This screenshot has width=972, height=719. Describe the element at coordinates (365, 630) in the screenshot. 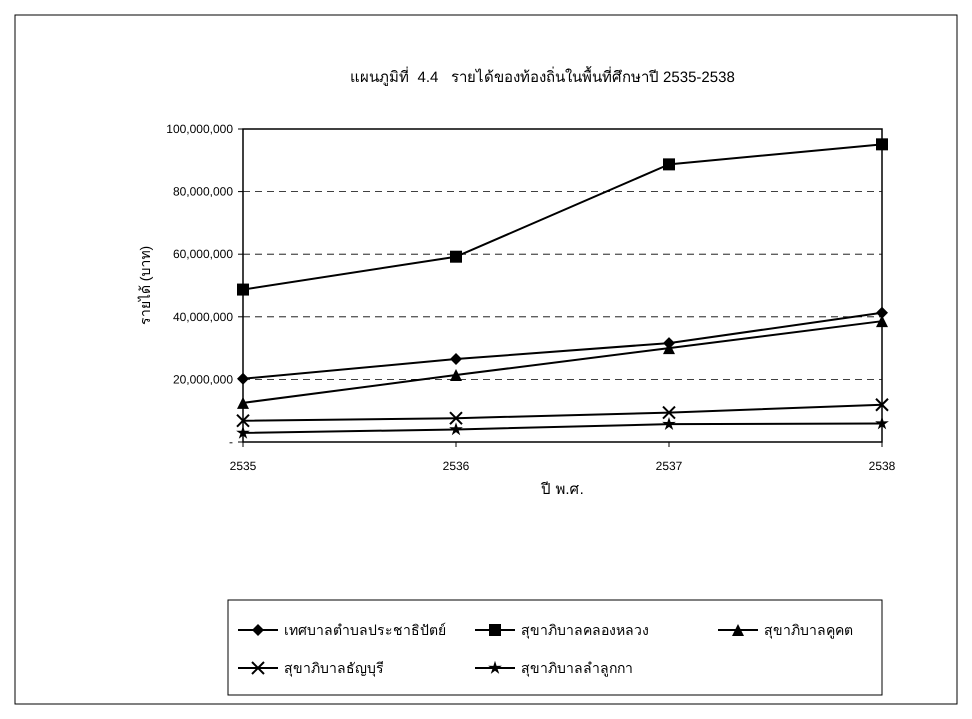

I see `legend-label: เทศบาลตำบลประชาธิปัตย์` at that location.